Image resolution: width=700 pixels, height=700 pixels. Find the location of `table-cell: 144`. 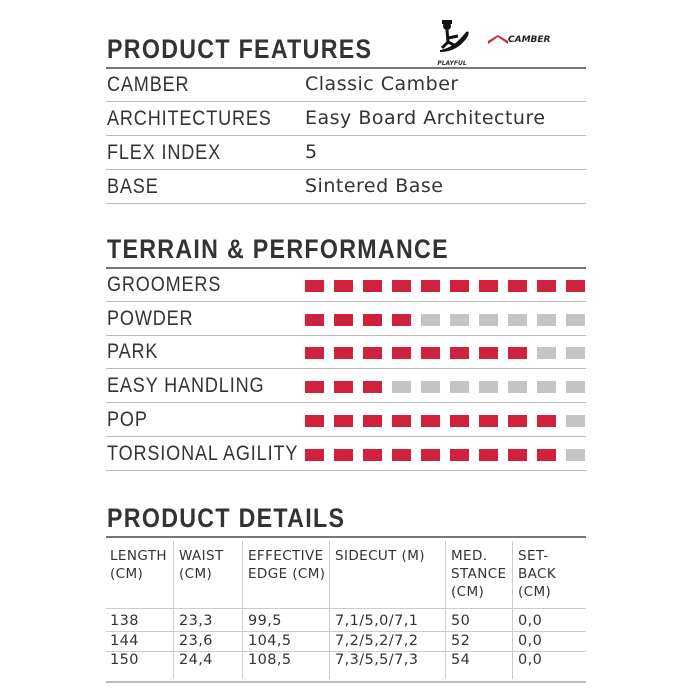

table-cell: 144 is located at coordinates (124, 640).